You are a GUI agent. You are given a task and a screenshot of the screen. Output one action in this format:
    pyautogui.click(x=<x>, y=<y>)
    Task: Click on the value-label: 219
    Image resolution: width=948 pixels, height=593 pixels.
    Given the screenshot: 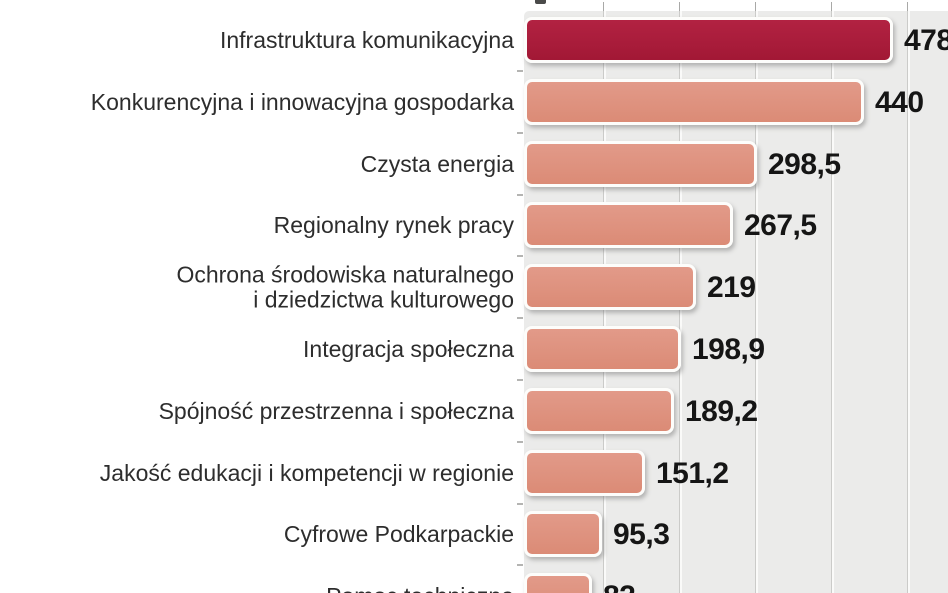 What is the action you would take?
    pyautogui.click(x=731, y=288)
    